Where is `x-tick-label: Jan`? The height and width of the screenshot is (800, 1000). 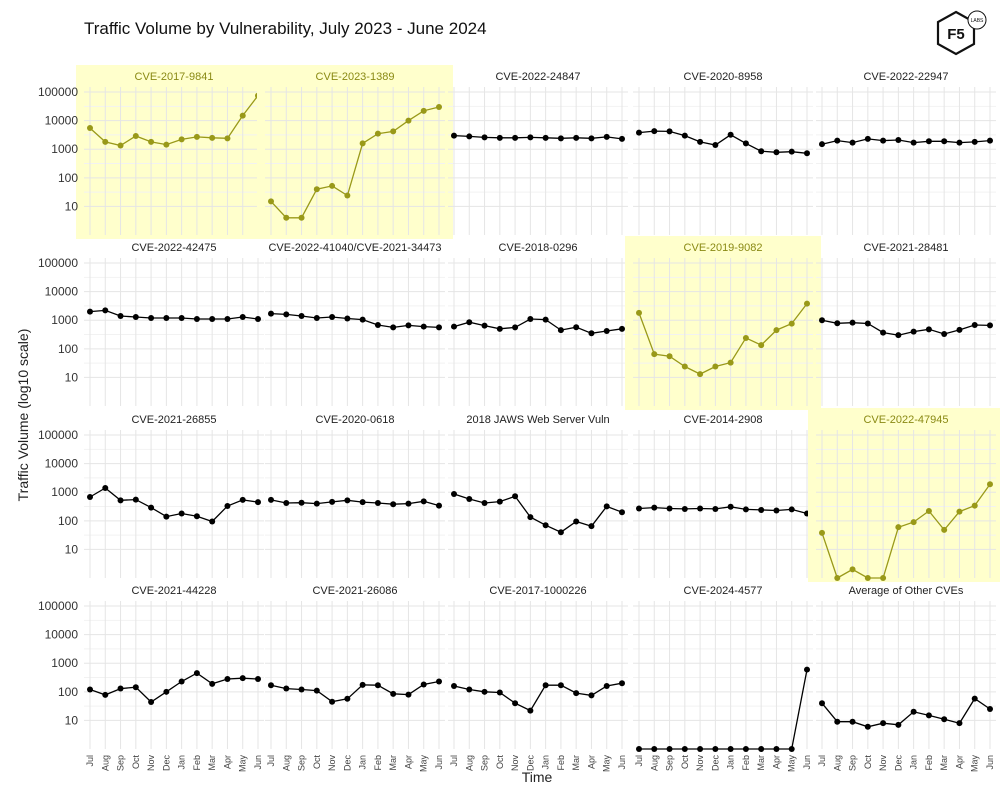 x-tick-label: Jan is located at coordinates (914, 762).